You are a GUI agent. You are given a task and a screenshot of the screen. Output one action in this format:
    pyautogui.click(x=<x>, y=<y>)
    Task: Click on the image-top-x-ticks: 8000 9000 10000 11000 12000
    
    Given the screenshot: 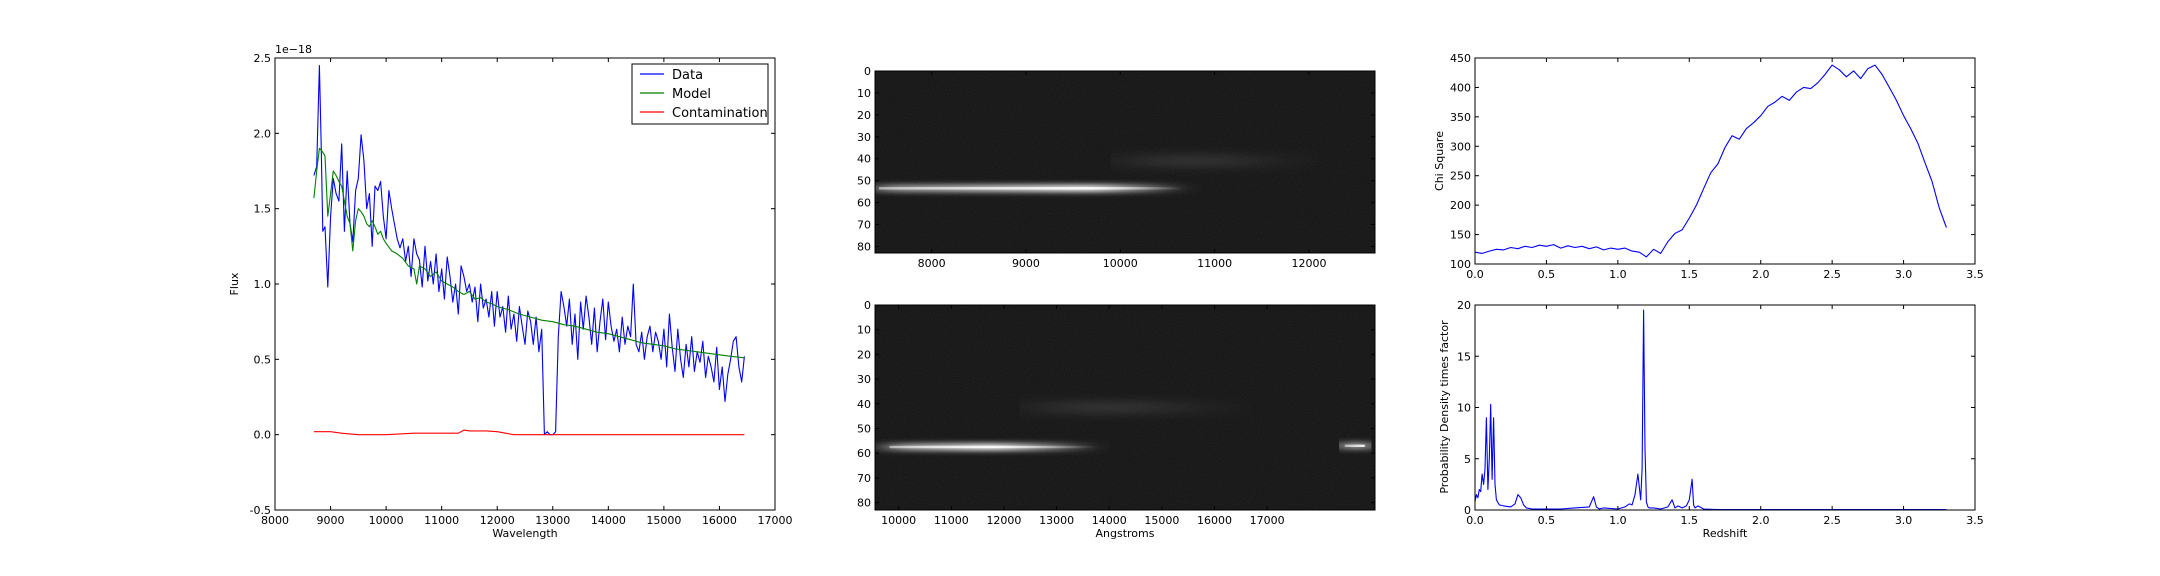 What is the action you would take?
    pyautogui.click(x=1122, y=170)
    